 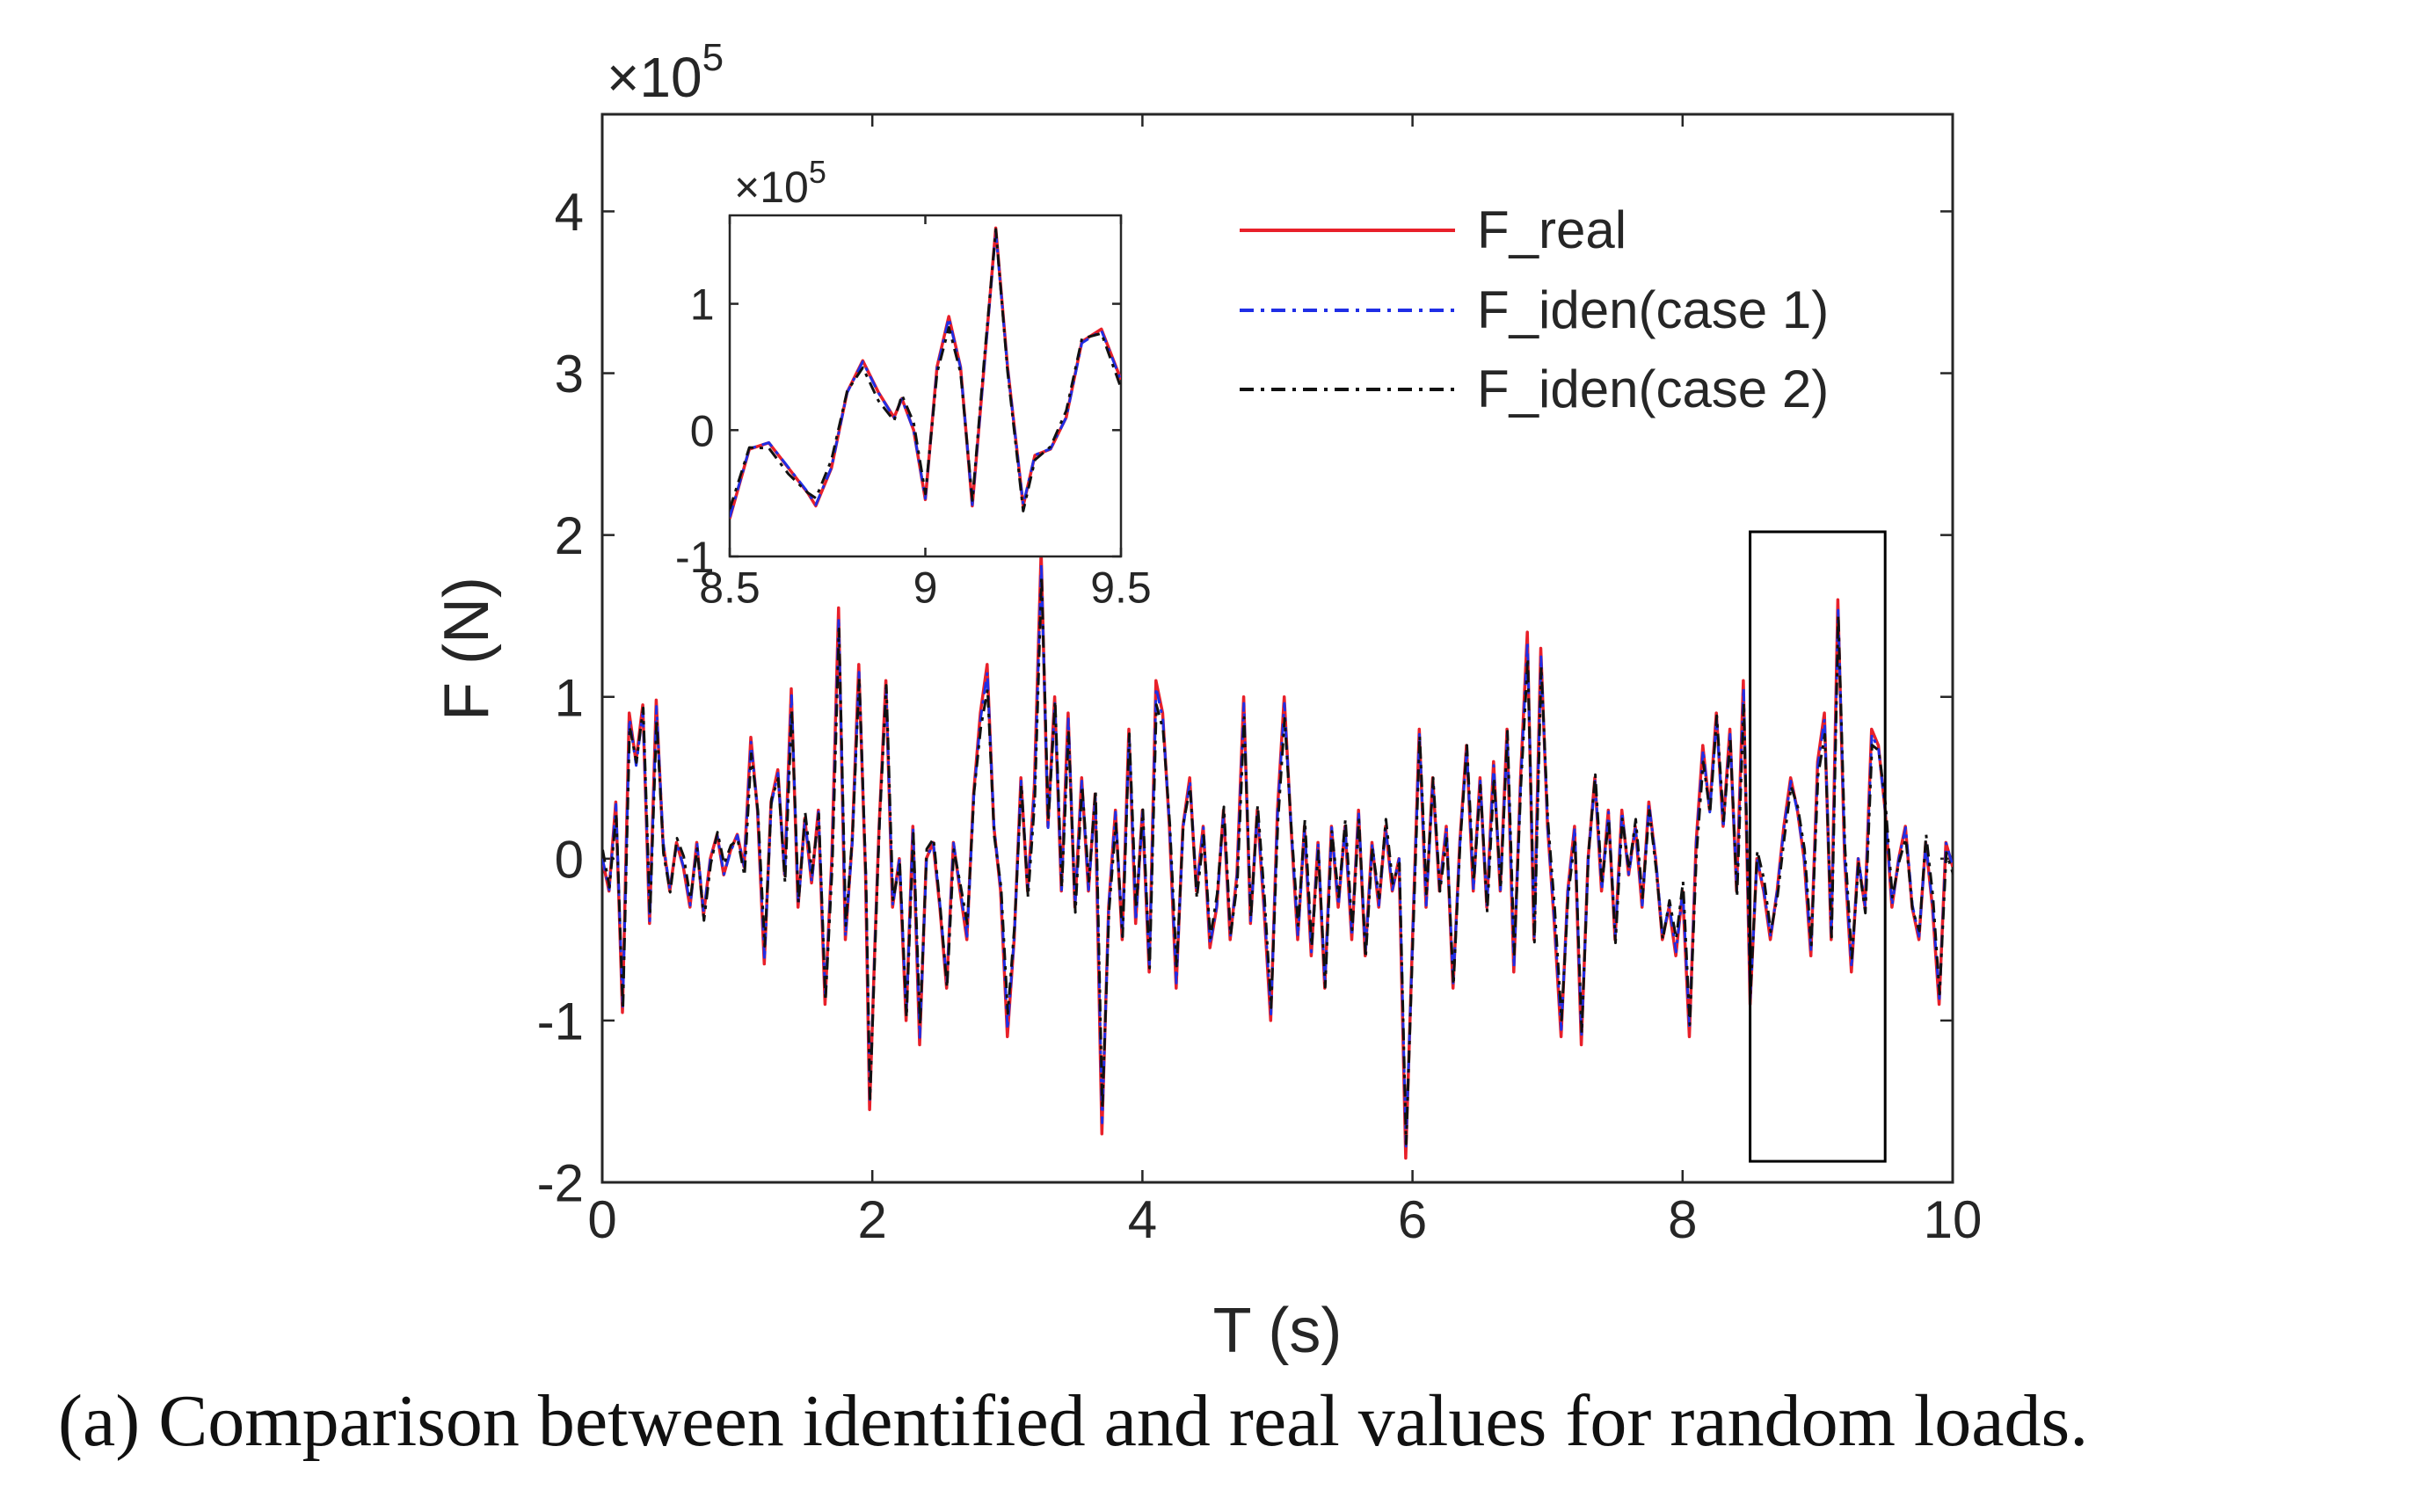 I want to click on main-ytick-label: 1, so click(x=569, y=698).